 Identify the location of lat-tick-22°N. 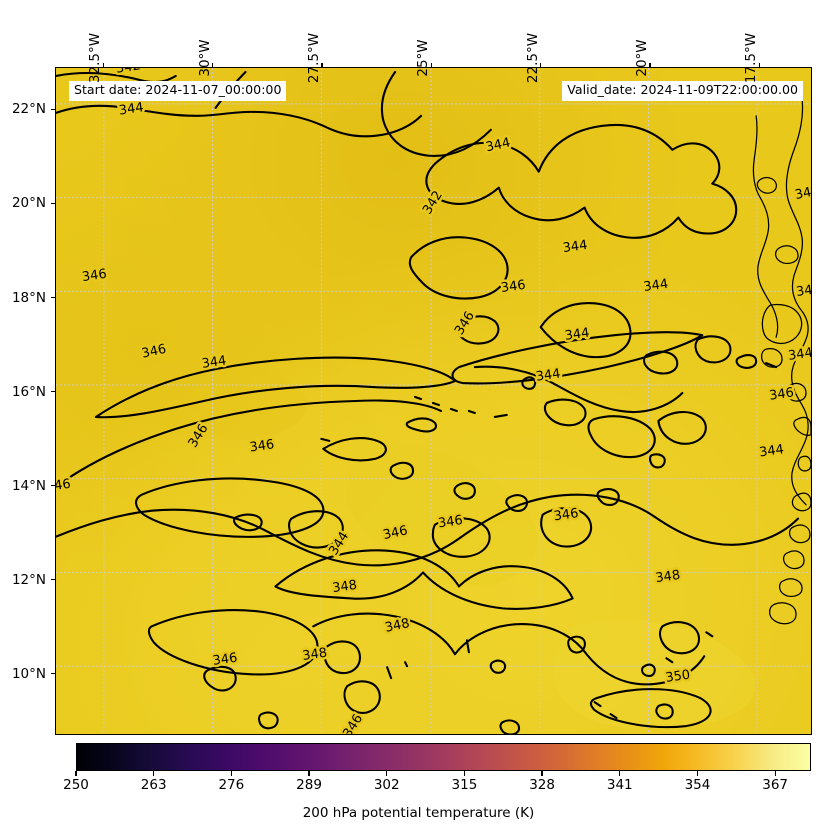
(53, 109).